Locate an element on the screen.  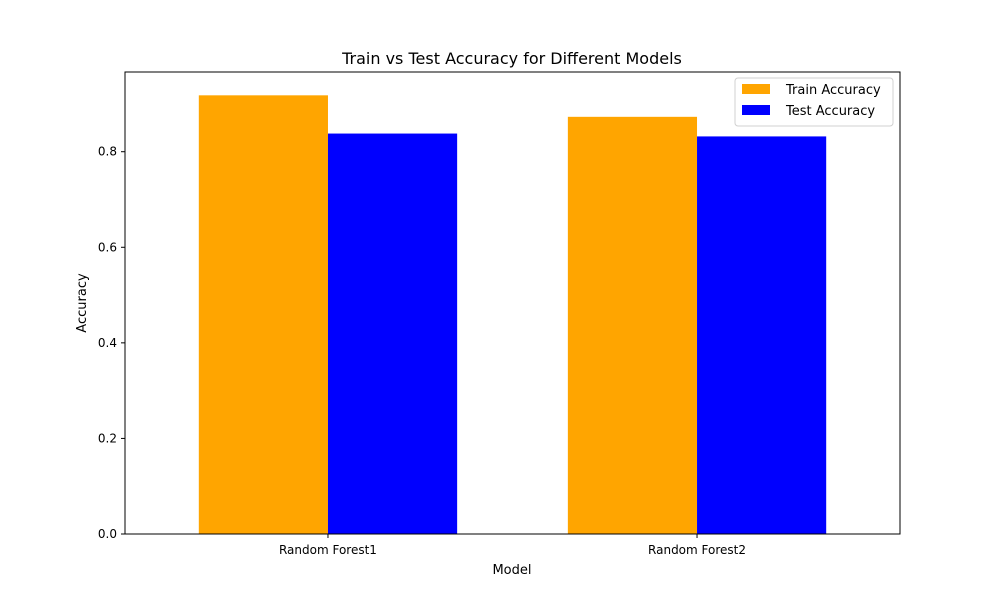
y-axis: 0.0 0.2 0.4 0.6 0.8 is located at coordinates (111, 343).